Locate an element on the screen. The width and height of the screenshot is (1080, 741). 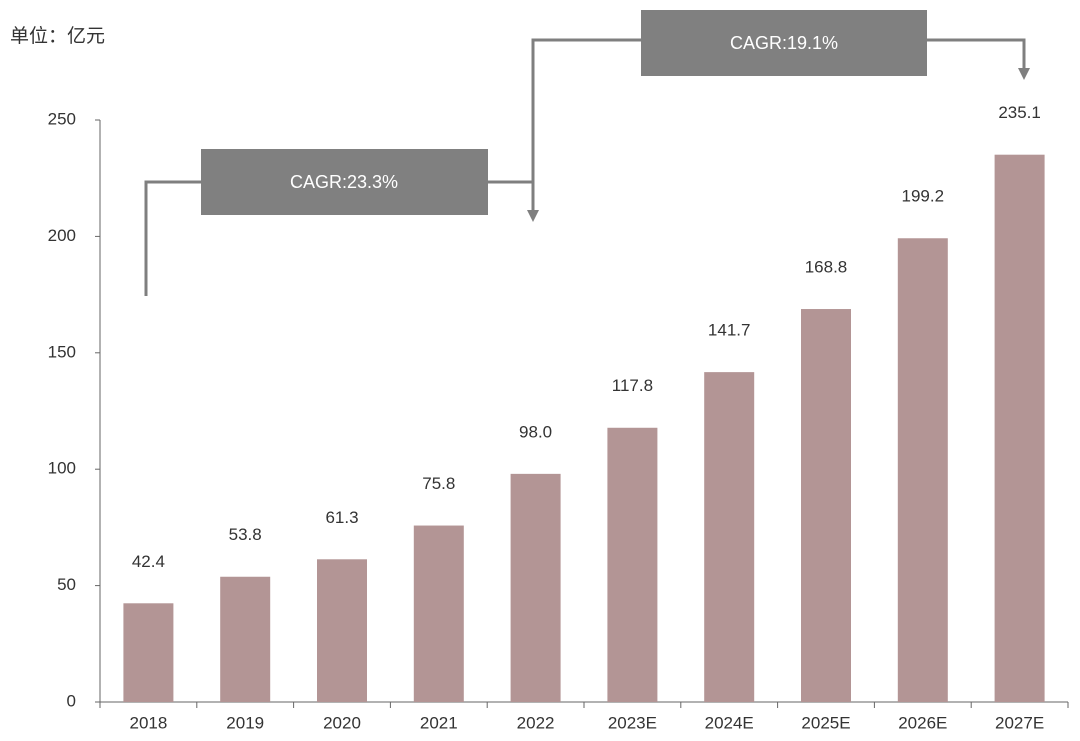
y-tick-label: 0 is located at coordinates (71, 700).